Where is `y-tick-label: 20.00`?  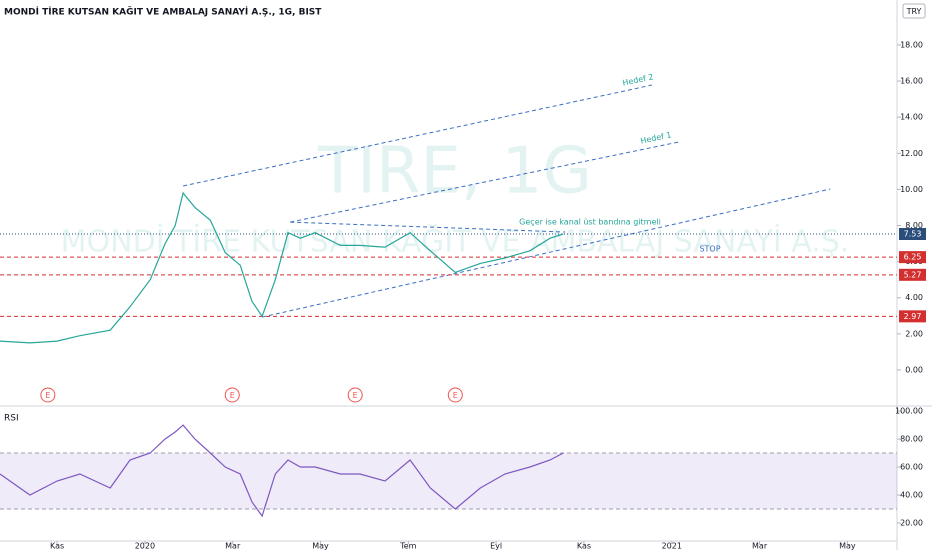 y-tick-label: 20.00 is located at coordinates (911, 523).